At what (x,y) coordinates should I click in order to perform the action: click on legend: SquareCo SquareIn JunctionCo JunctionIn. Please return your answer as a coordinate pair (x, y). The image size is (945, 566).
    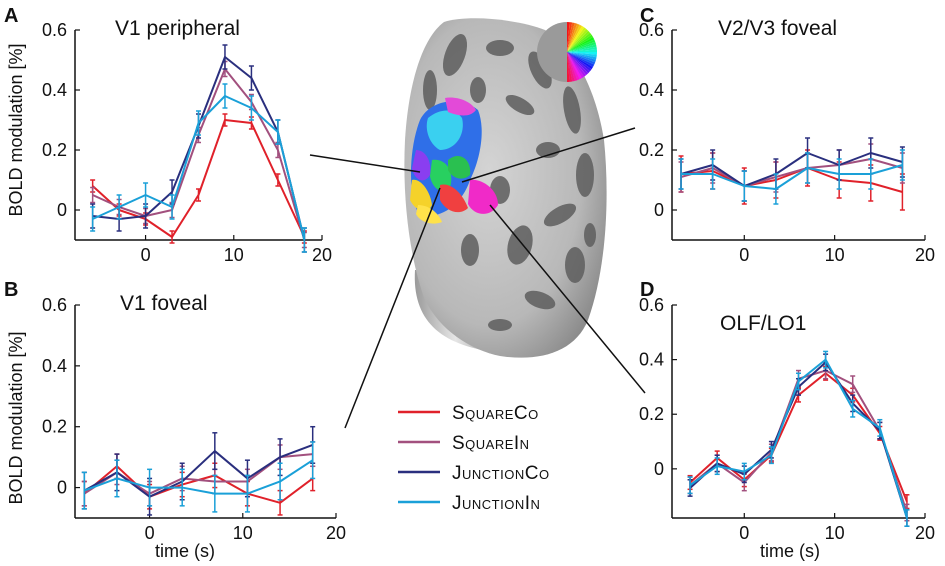
    Looking at the image, I should click on (474, 458).